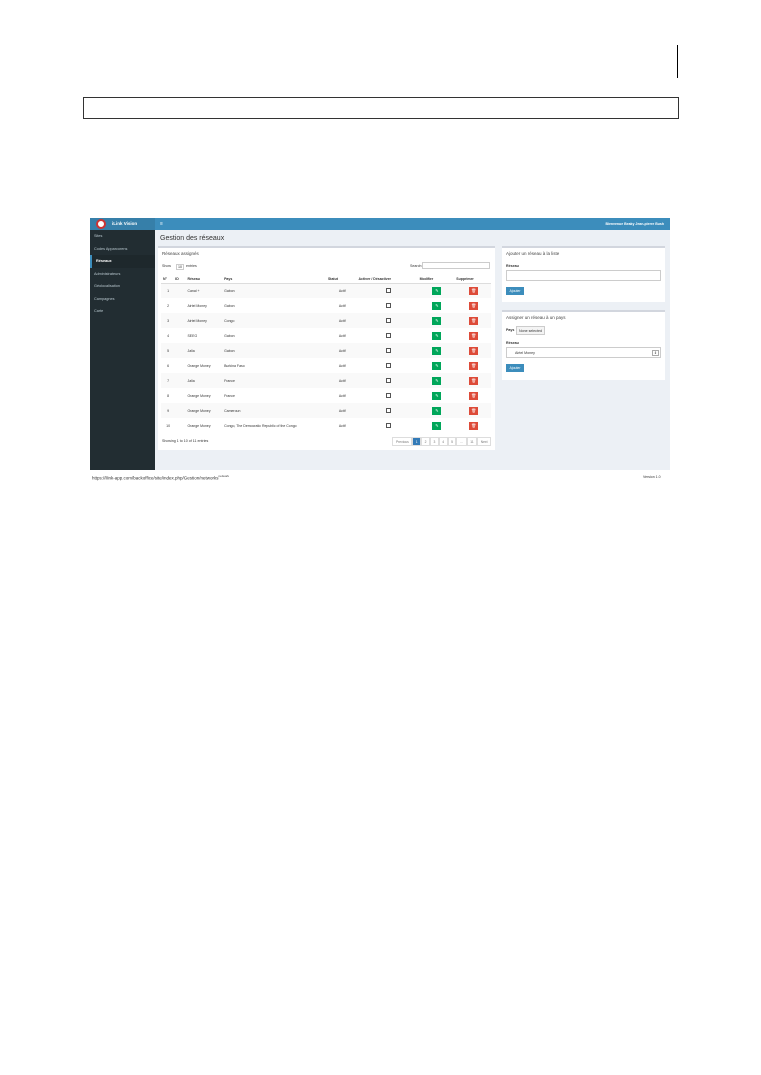 The width and height of the screenshot is (761, 1075). Describe the element at coordinates (122, 261) in the screenshot. I see `sidebar-item: Réseaux` at that location.